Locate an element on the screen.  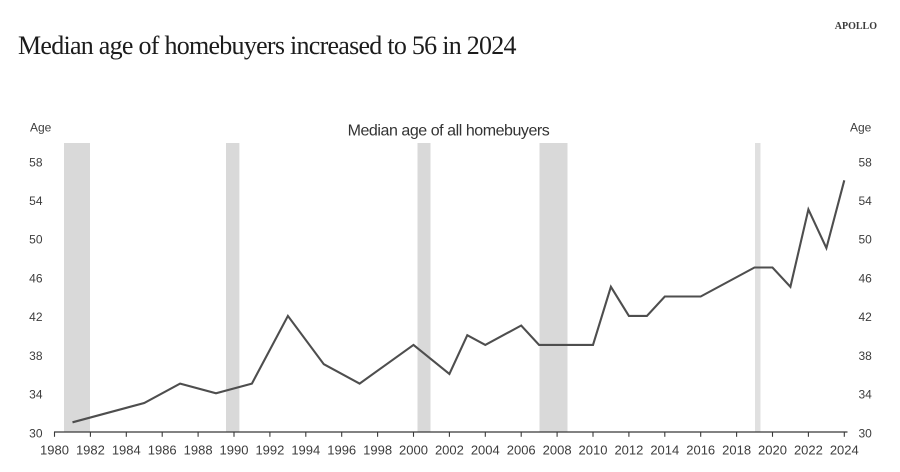
svg-text: 2004 is located at coordinates (485, 450).